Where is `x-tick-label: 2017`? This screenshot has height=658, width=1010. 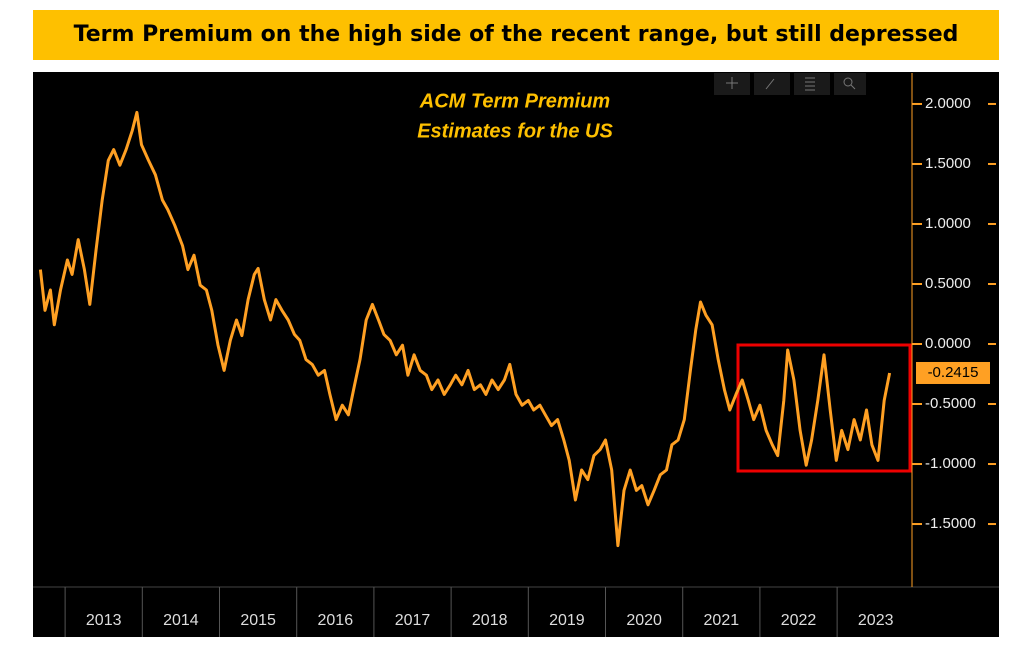 x-tick-label: 2017 is located at coordinates (413, 620).